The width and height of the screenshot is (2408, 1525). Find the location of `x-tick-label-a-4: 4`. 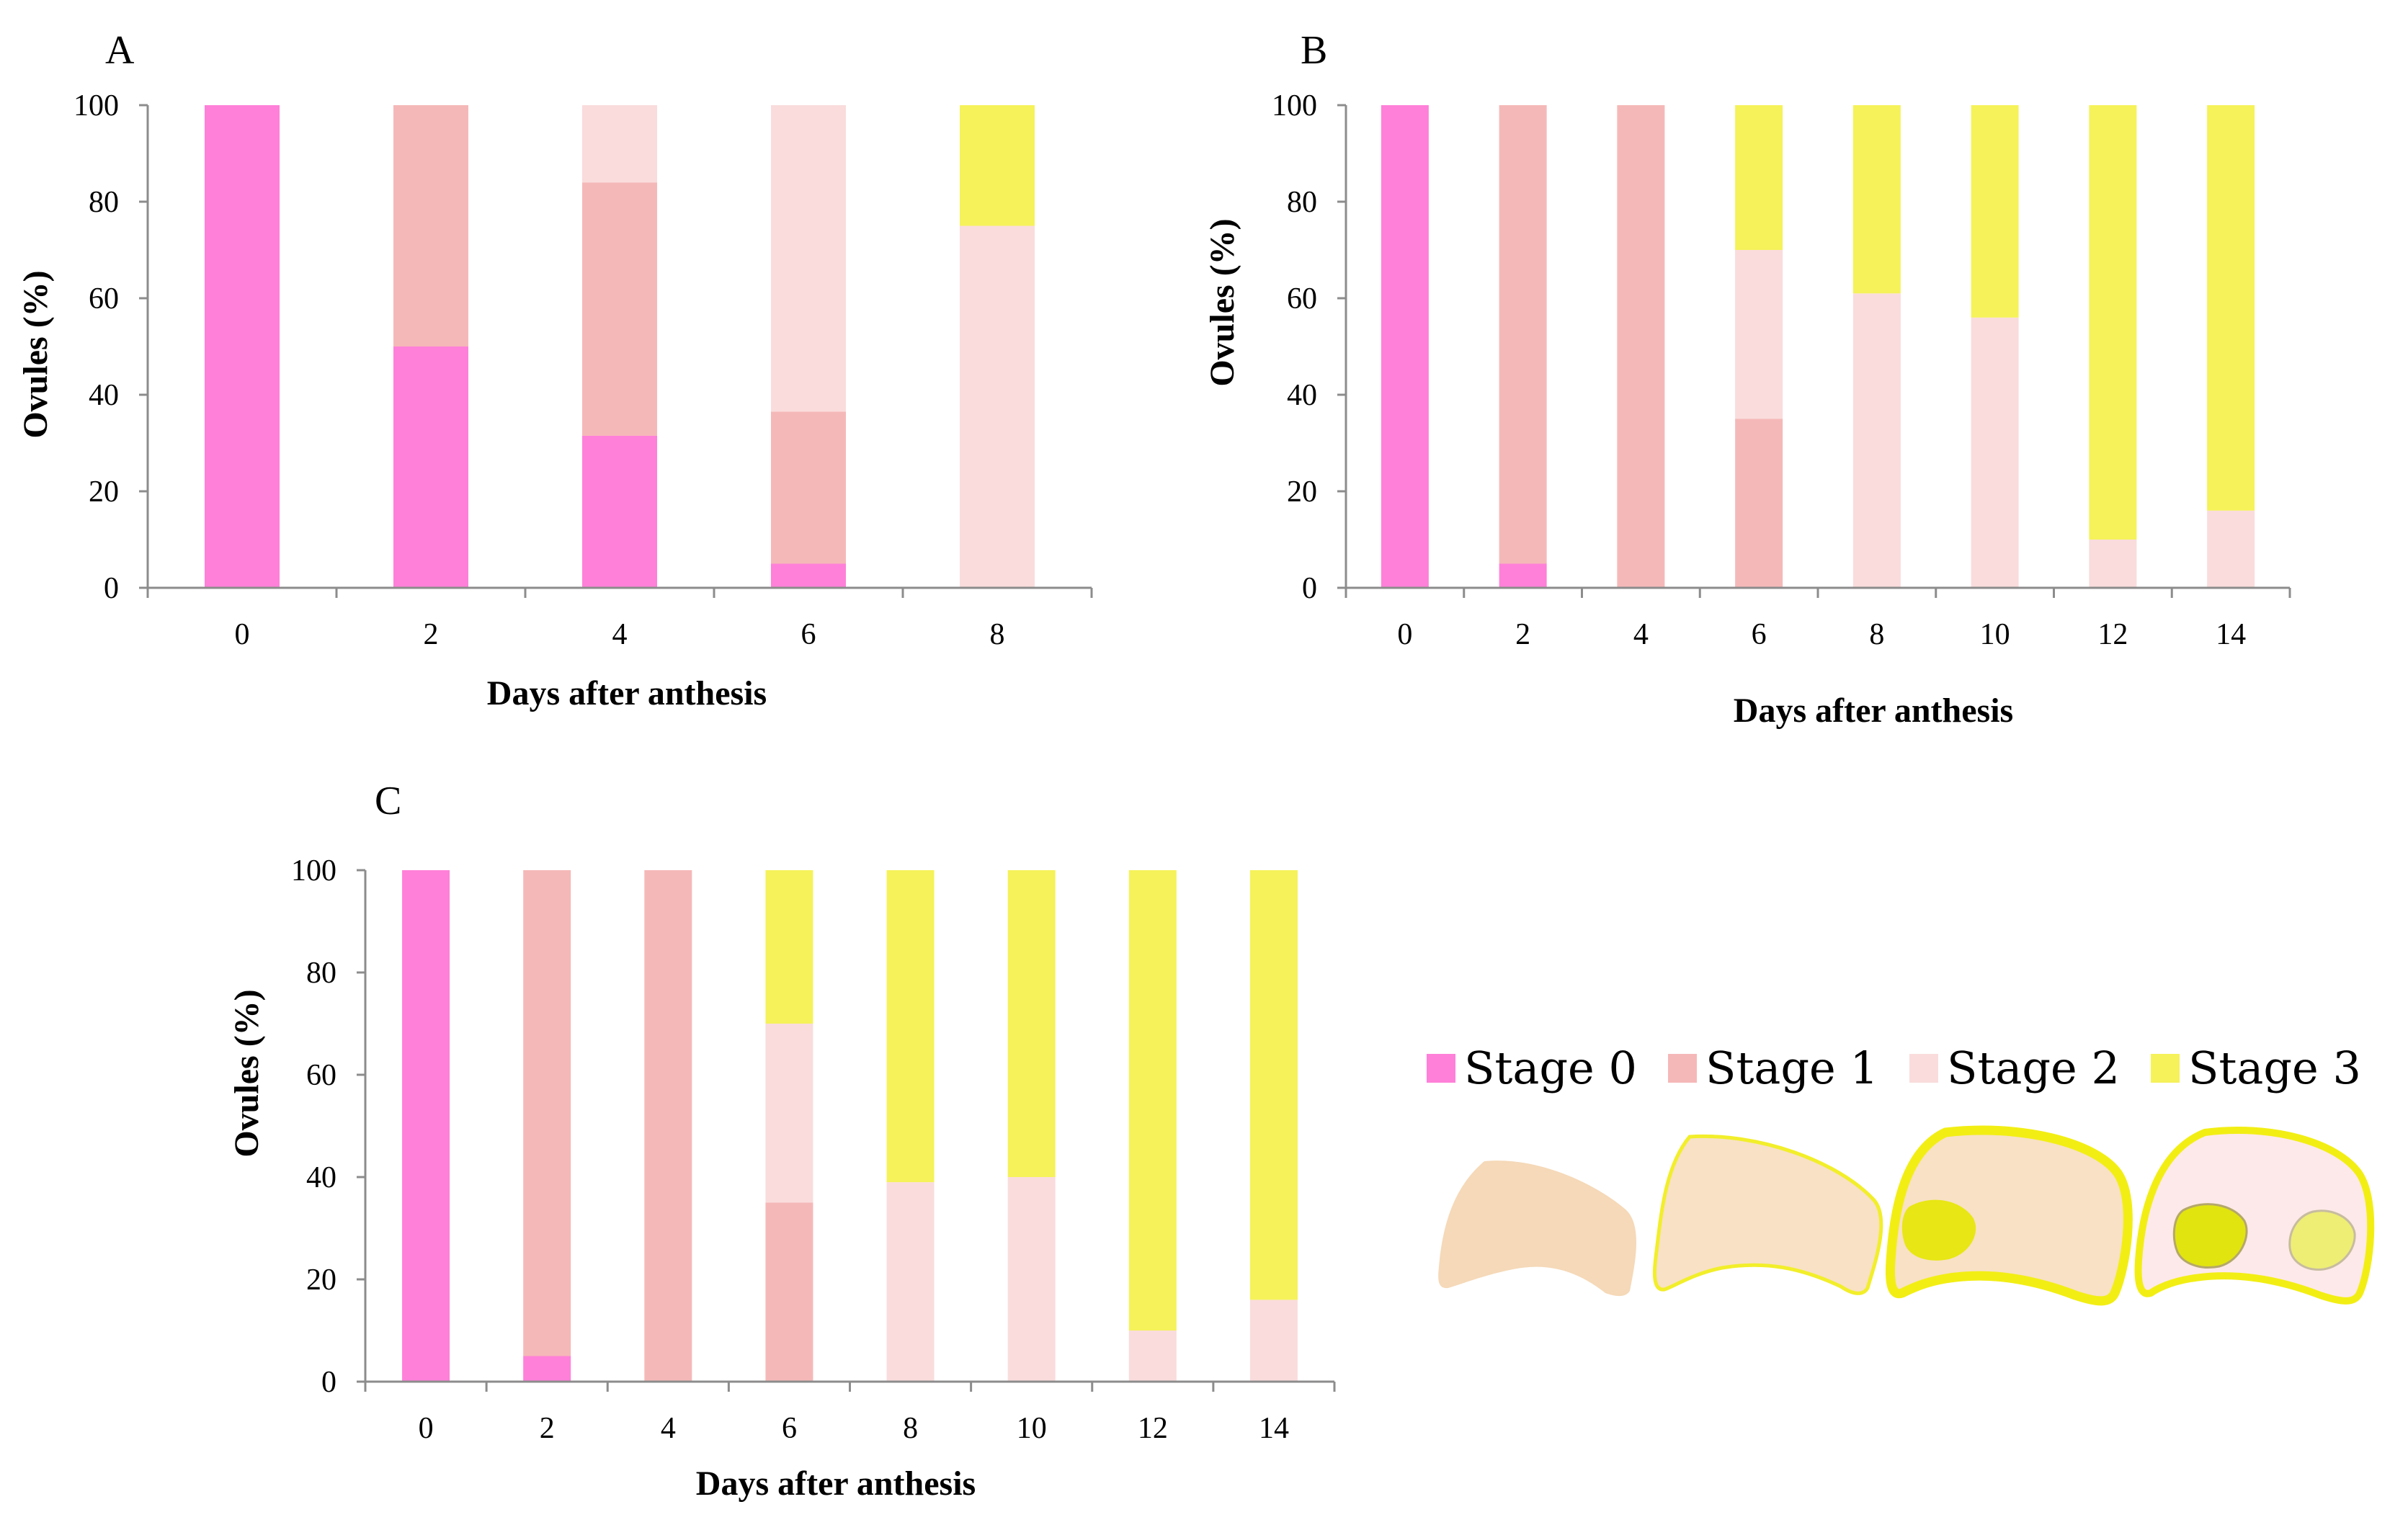

x-tick-label-a-4: 4 is located at coordinates (620, 634).